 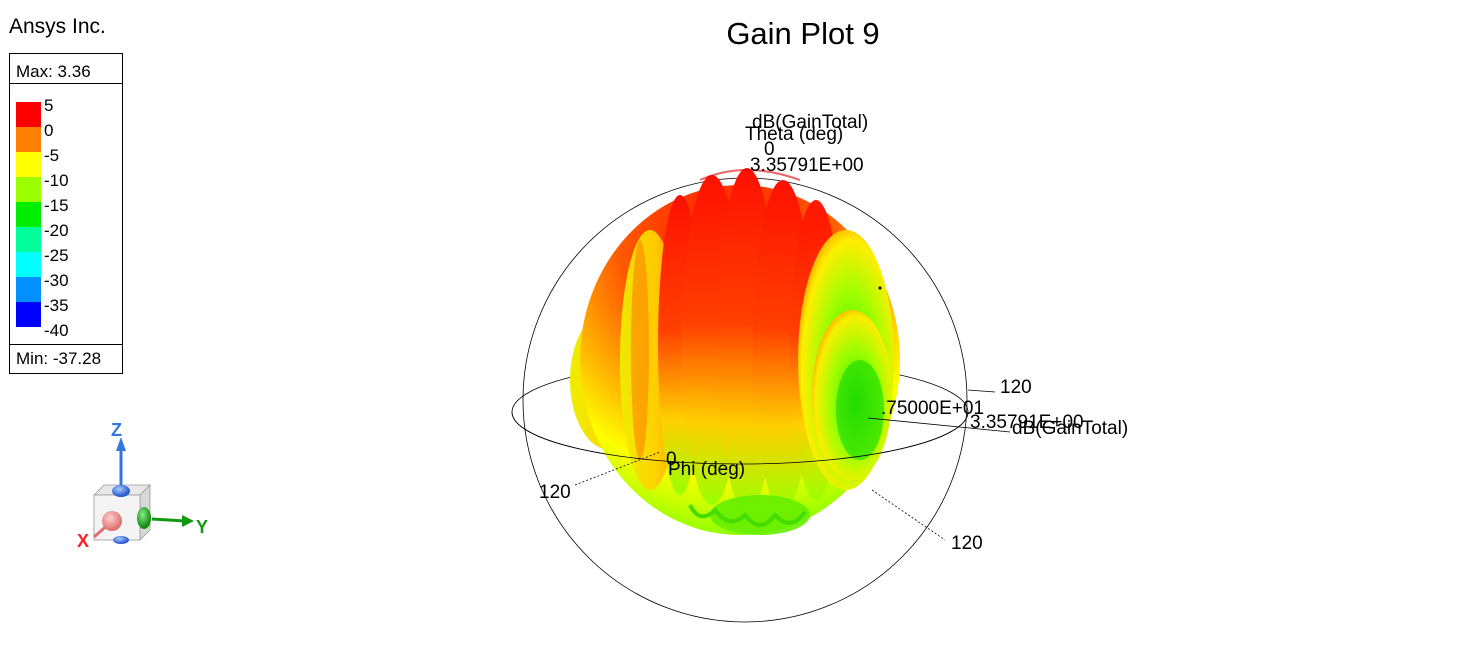 What do you see at coordinates (56, 280) in the screenshot?
I see `legend-tick: -30` at bounding box center [56, 280].